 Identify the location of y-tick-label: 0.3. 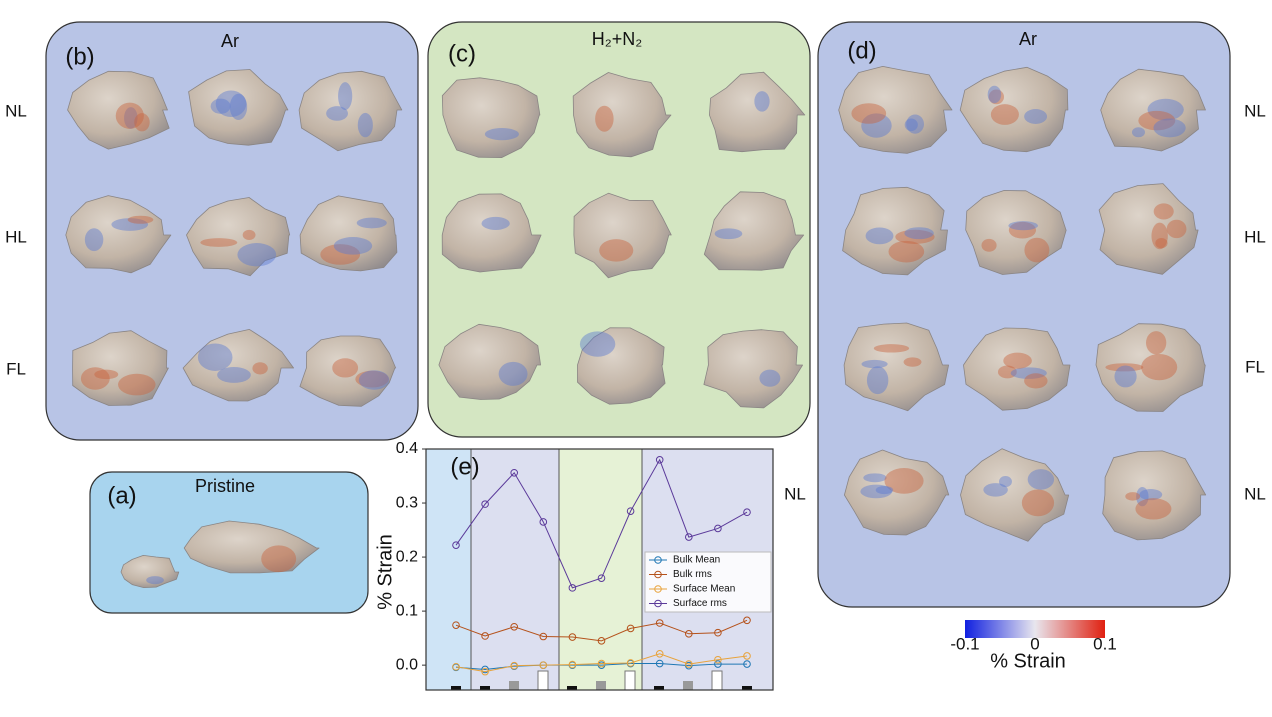
(407, 502).